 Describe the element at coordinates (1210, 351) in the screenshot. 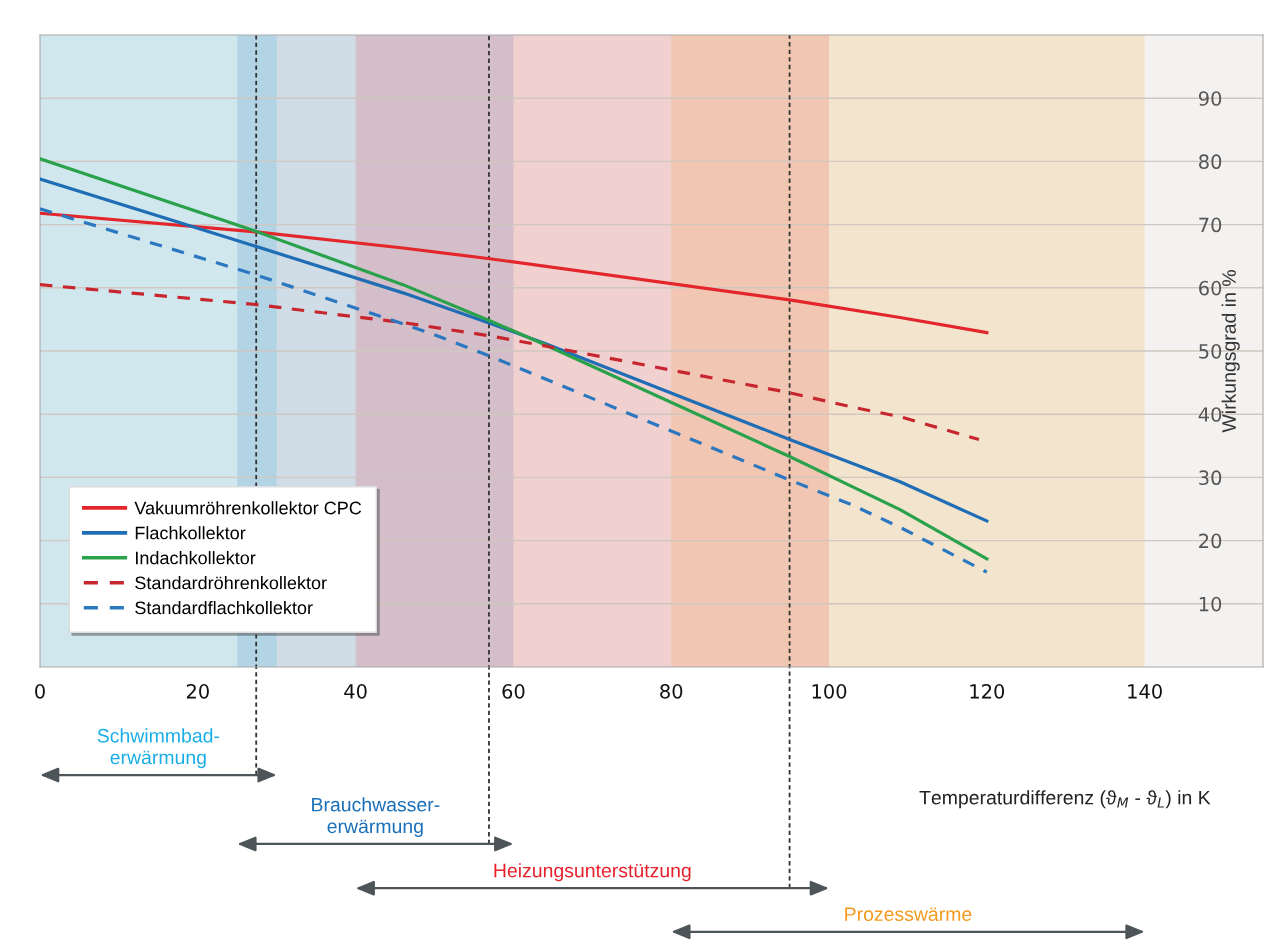

I see `y-tick-label: 50` at that location.